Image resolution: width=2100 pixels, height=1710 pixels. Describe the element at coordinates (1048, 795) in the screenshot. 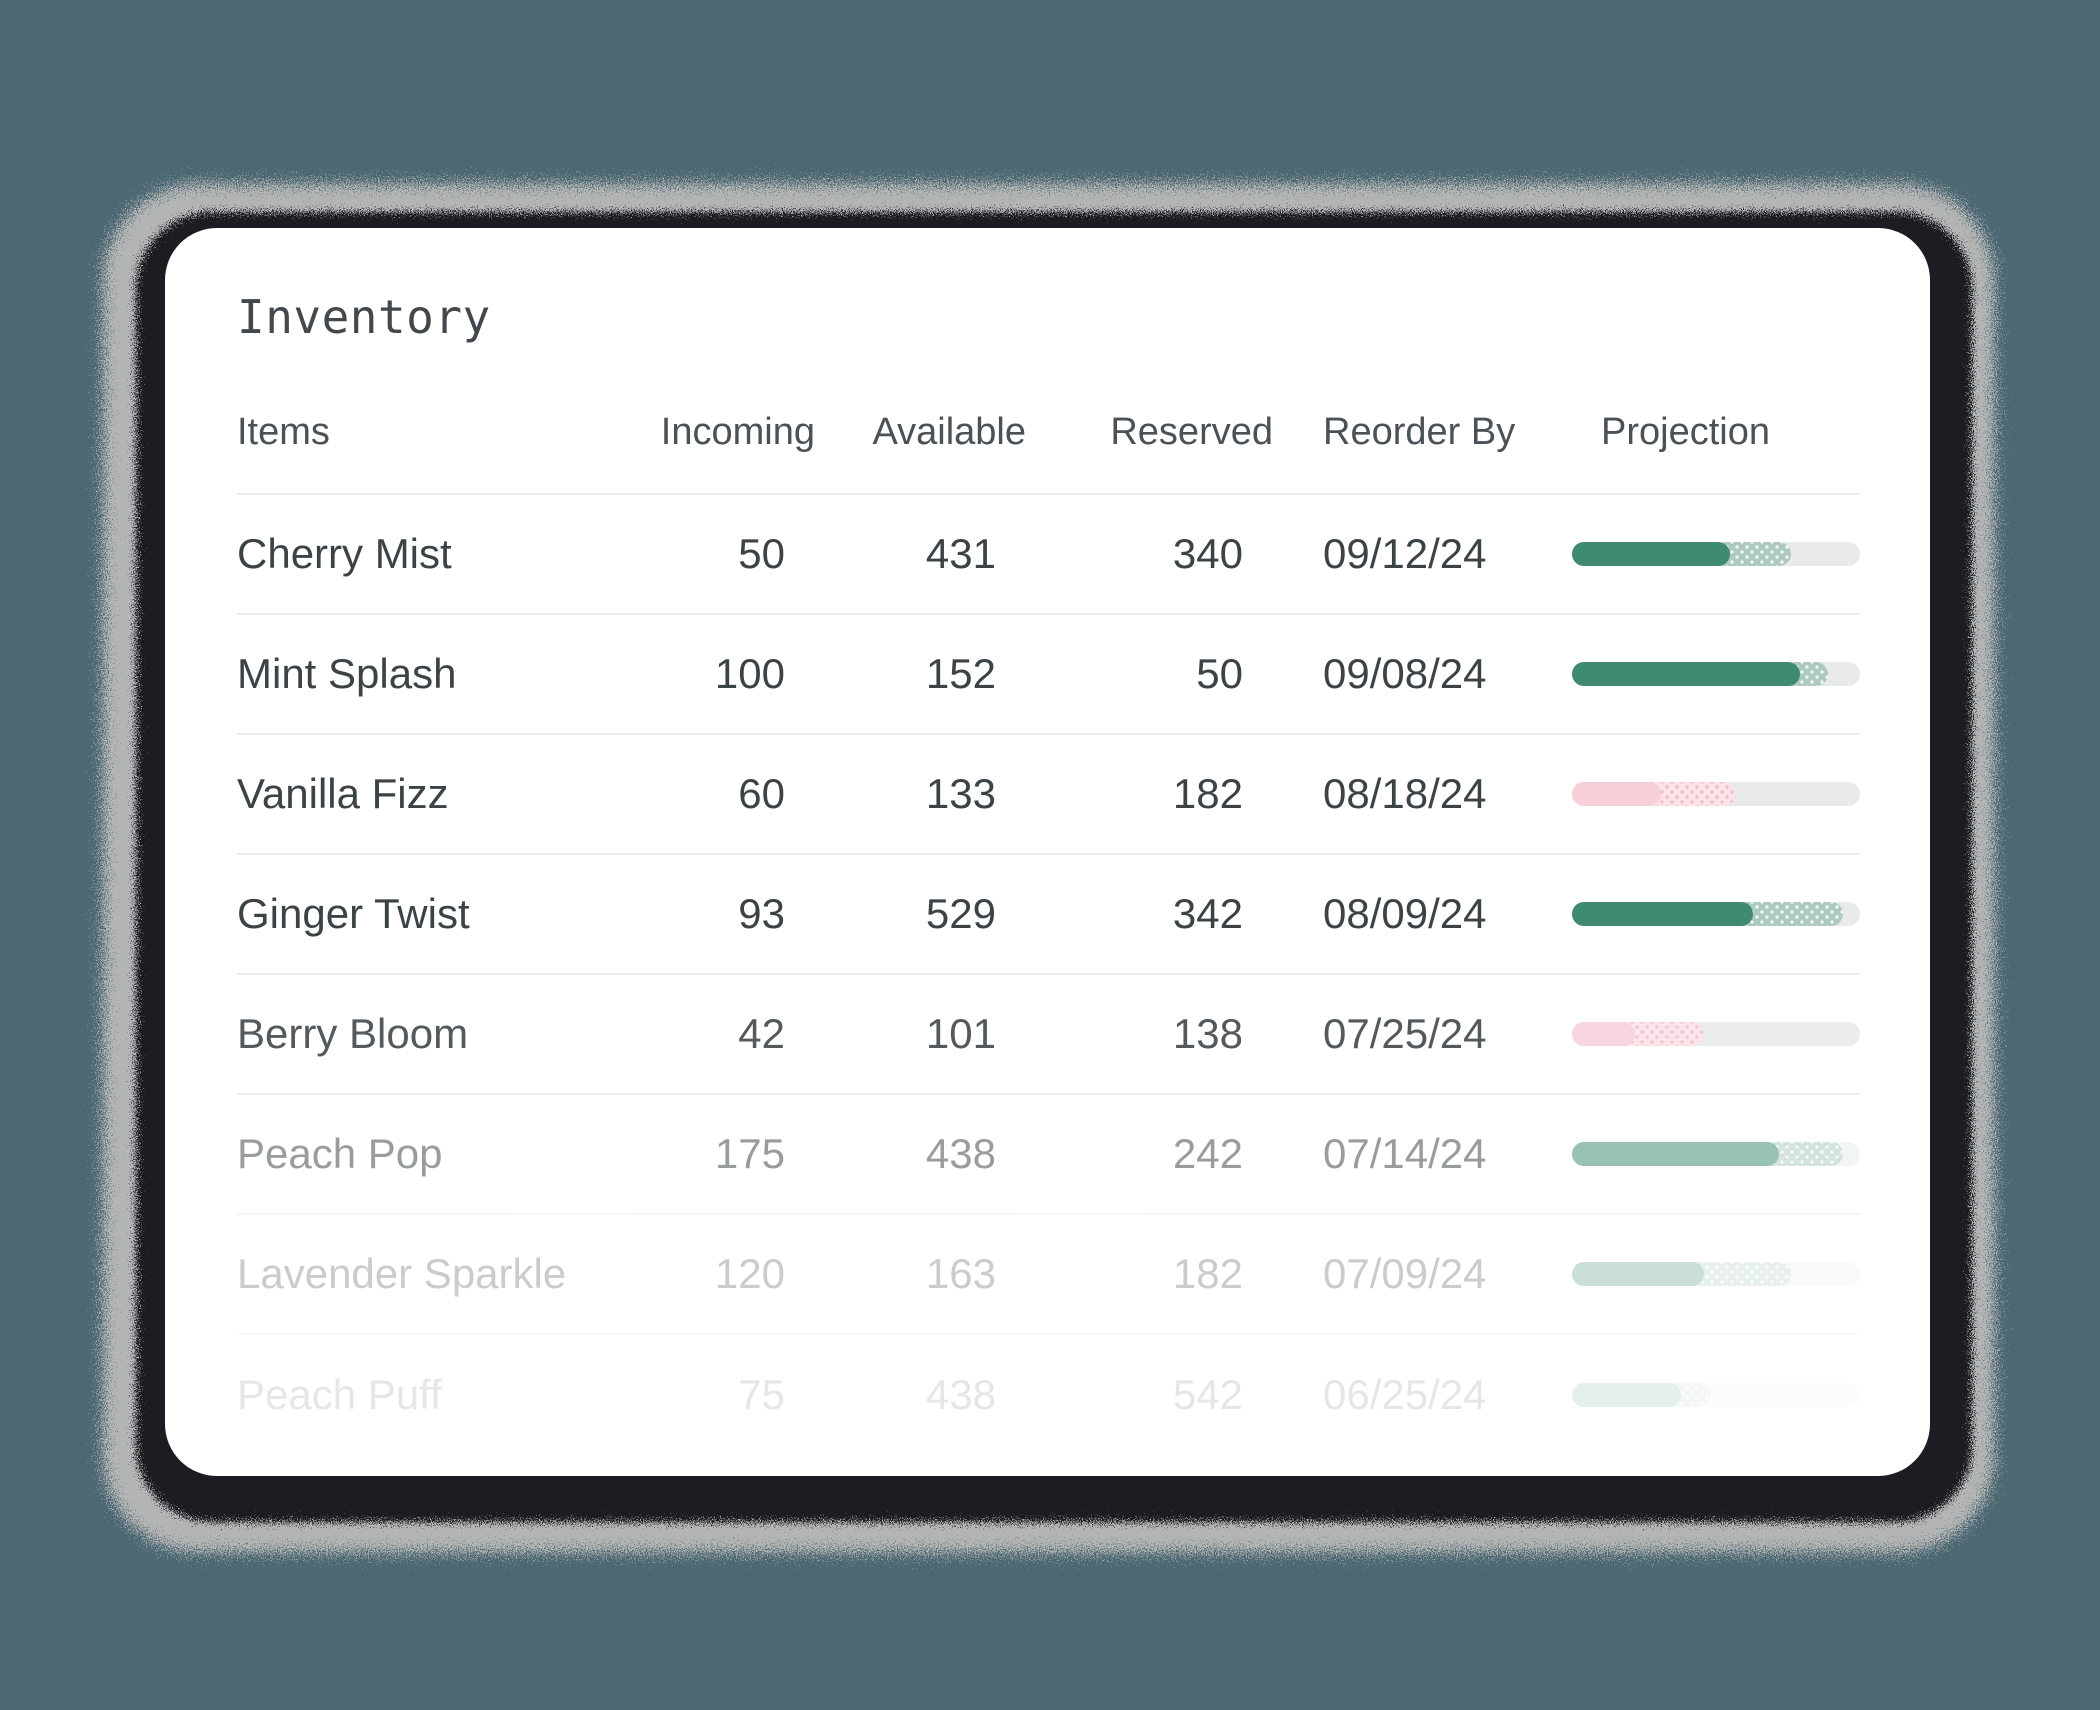

I see `table-row: Vanilla Fizz 60 133 182 08/18/24` at that location.